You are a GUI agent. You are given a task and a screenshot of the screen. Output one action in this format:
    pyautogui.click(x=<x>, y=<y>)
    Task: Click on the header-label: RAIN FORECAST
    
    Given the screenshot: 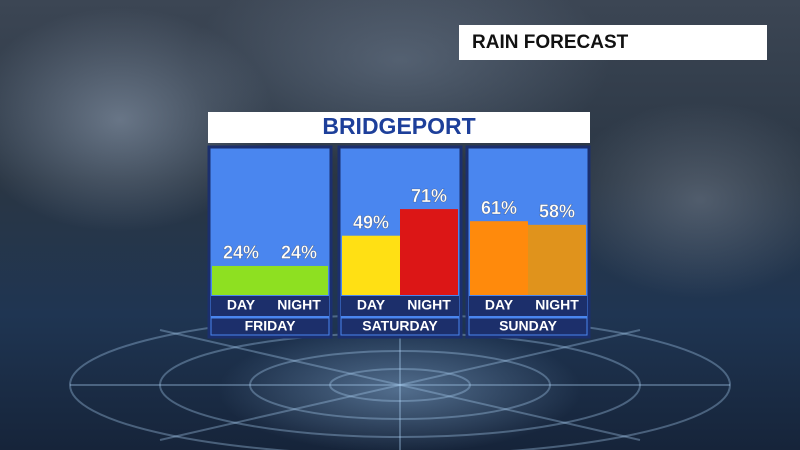 What is the action you would take?
    pyautogui.click(x=550, y=42)
    